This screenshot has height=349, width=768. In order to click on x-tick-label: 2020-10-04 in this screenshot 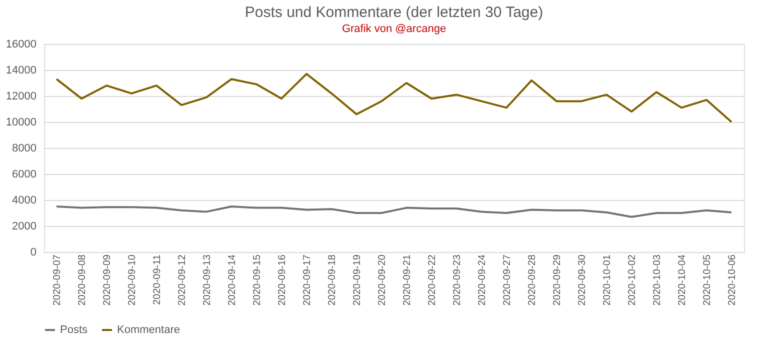, I will do `click(682, 280)`.